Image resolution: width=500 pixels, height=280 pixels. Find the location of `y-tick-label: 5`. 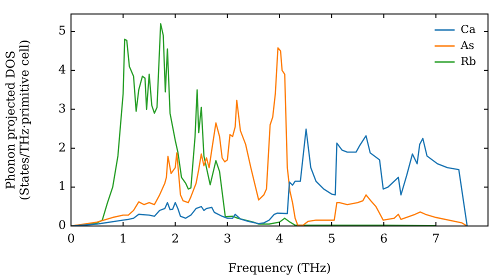

y-tick-label: 5 is located at coordinates (62, 31).